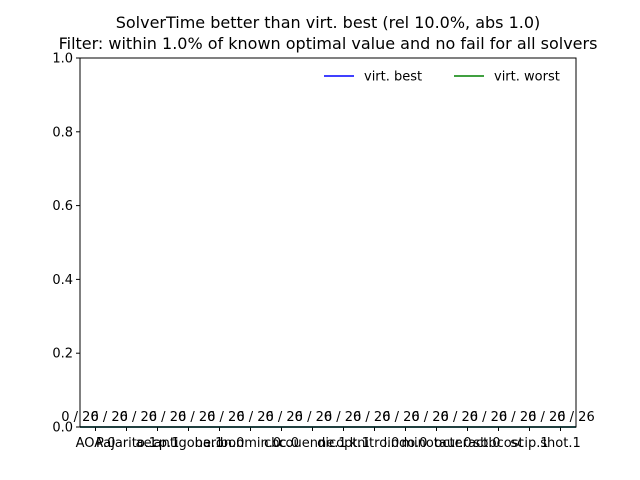  What do you see at coordinates (96, 443) in the screenshot?
I see `x-tick-label: AOA.0` at bounding box center [96, 443].